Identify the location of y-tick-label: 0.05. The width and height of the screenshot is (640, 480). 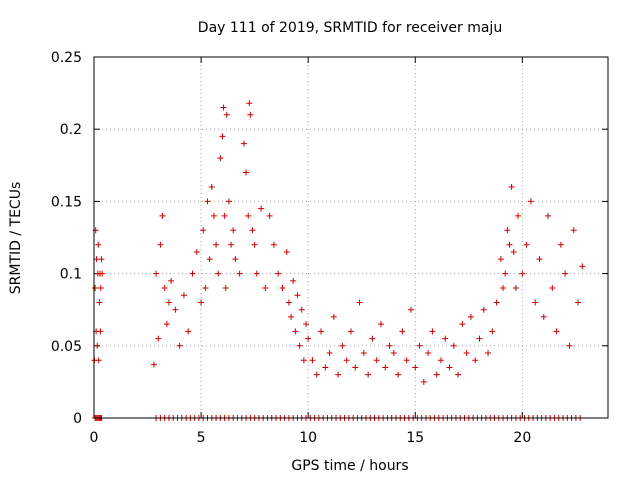
(66, 347).